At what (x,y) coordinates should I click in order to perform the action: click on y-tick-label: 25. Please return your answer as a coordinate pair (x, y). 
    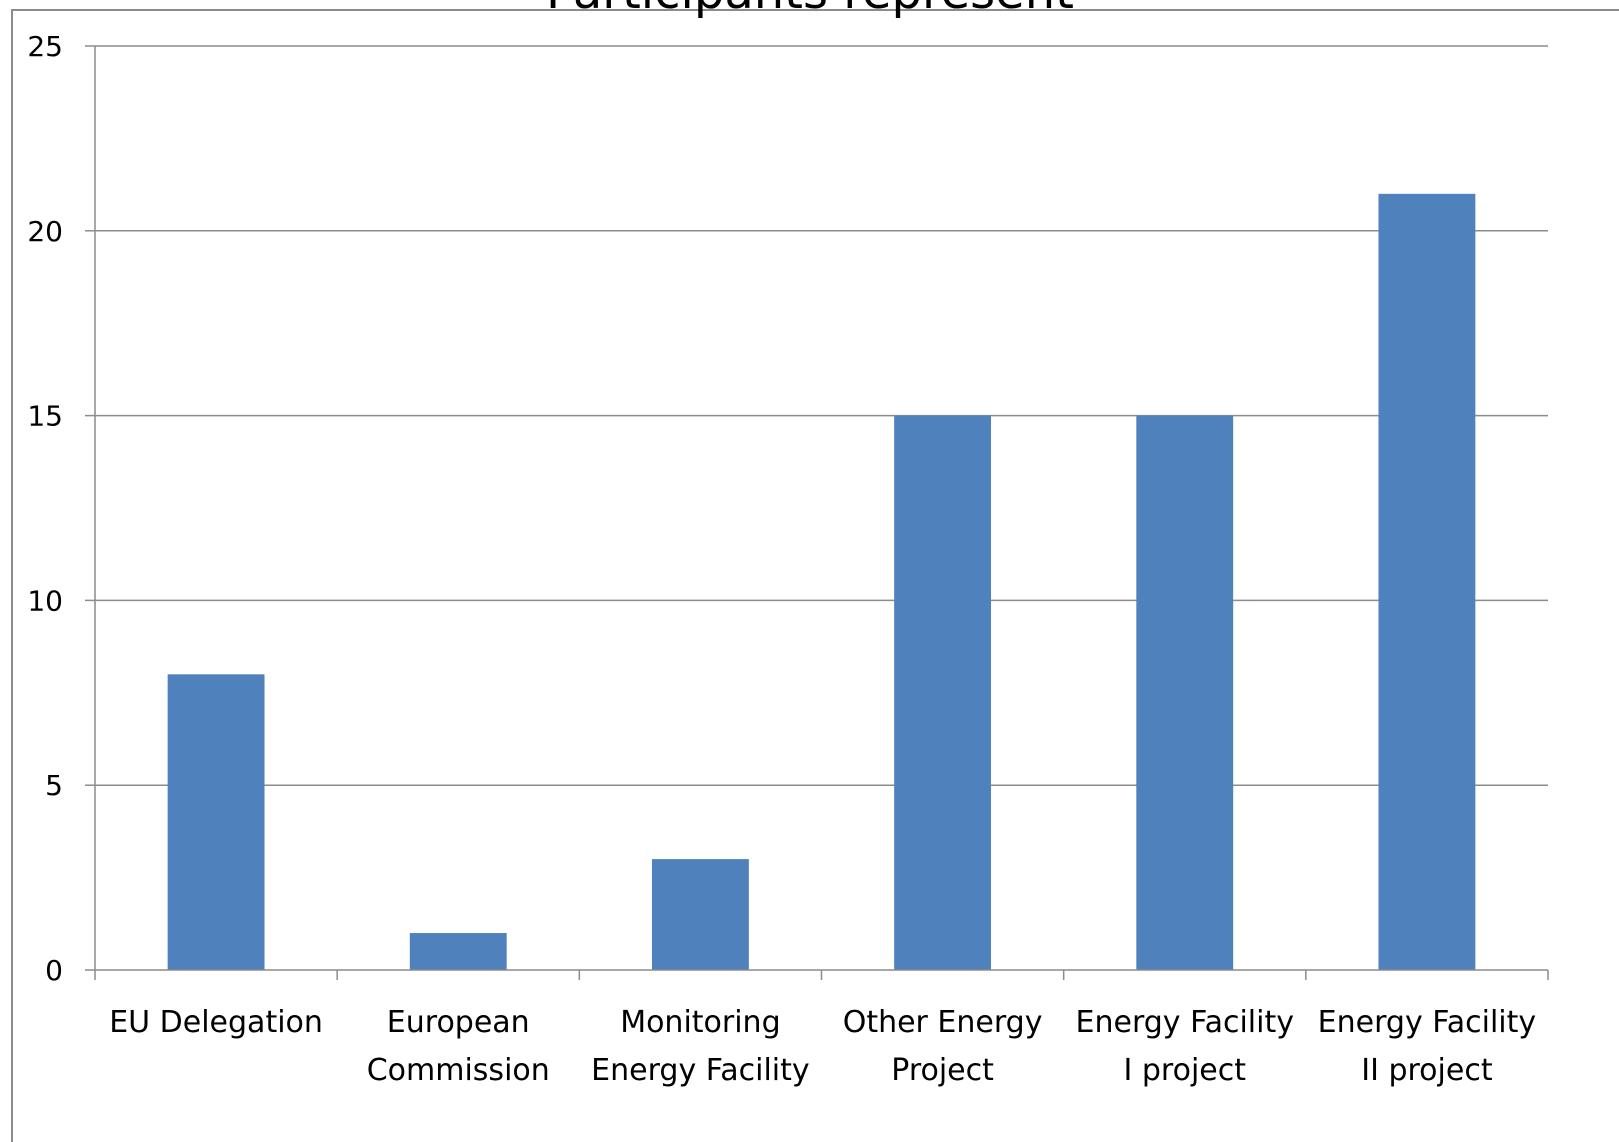
    Looking at the image, I should click on (45, 46).